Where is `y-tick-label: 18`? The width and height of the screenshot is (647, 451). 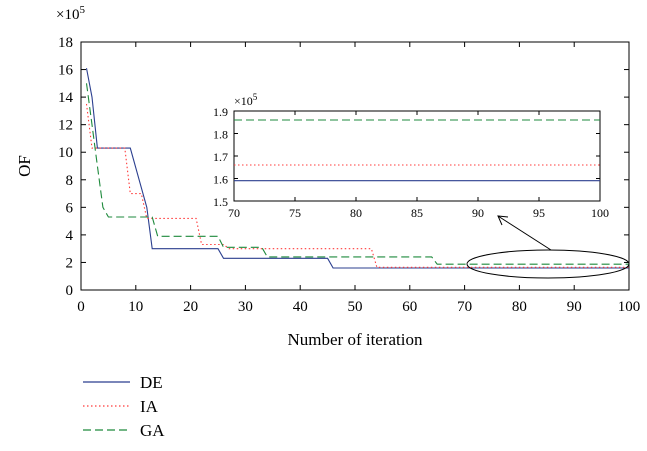 y-tick-label: 18 is located at coordinates (65, 43).